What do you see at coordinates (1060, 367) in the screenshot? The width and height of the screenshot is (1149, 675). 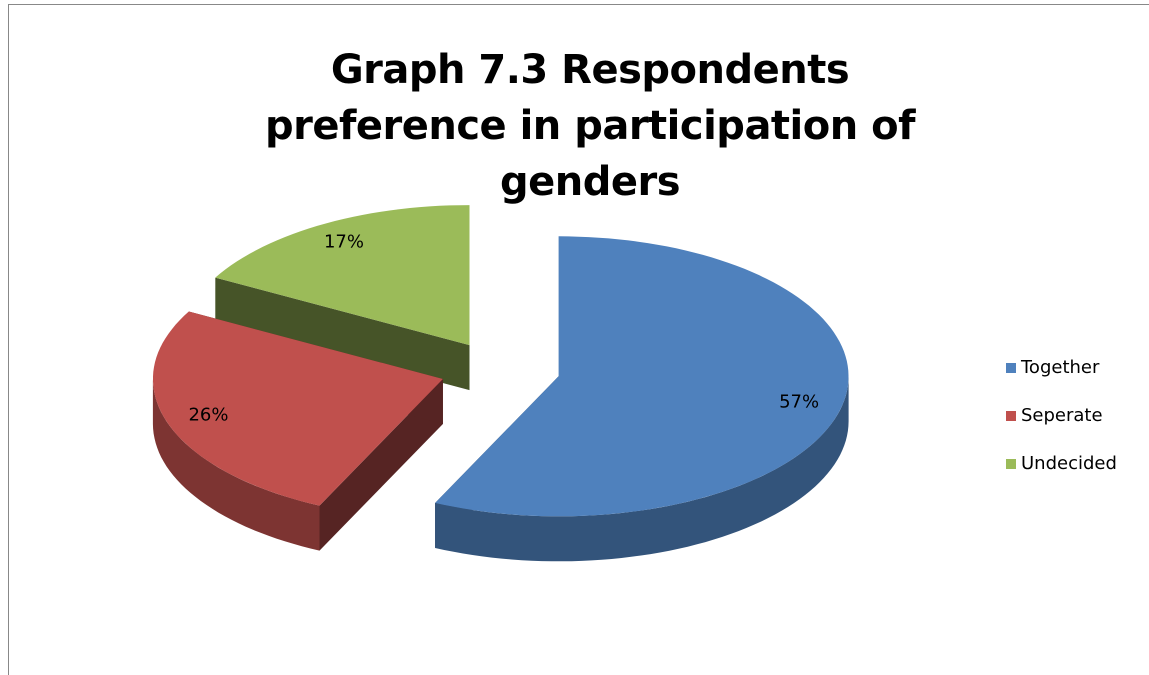 I see `legend-label: Together` at bounding box center [1060, 367].